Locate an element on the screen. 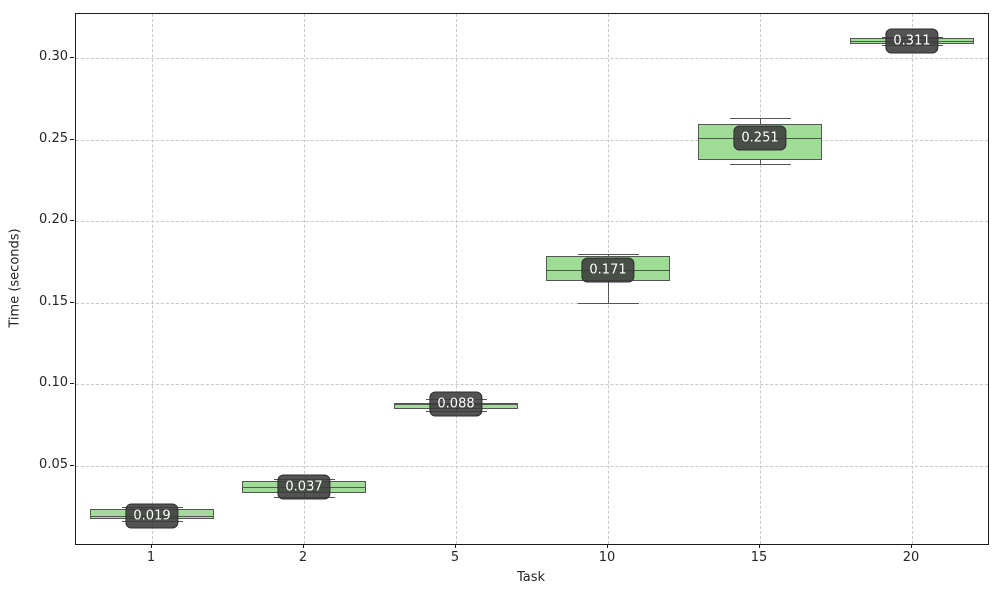  x-tick-label: 10 is located at coordinates (607, 557).